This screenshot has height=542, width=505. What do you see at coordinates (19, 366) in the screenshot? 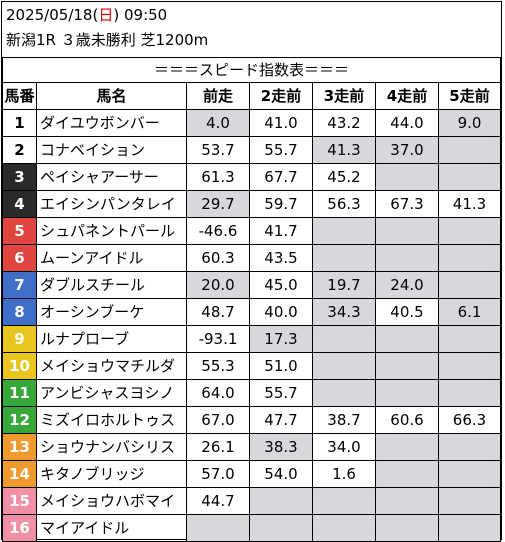
I see `horse-number-badge: 10` at bounding box center [19, 366].